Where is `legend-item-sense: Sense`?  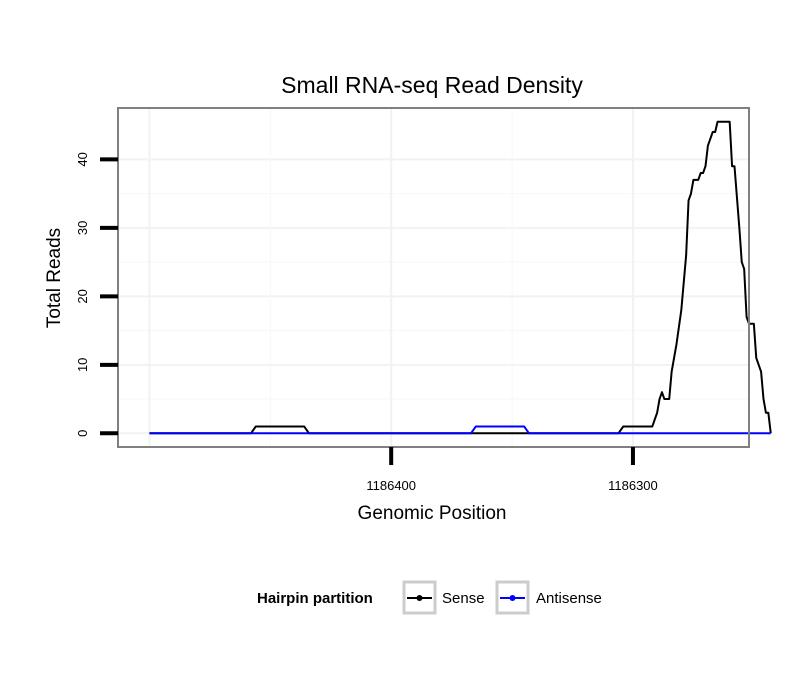 legend-item-sense: Sense is located at coordinates (443, 597).